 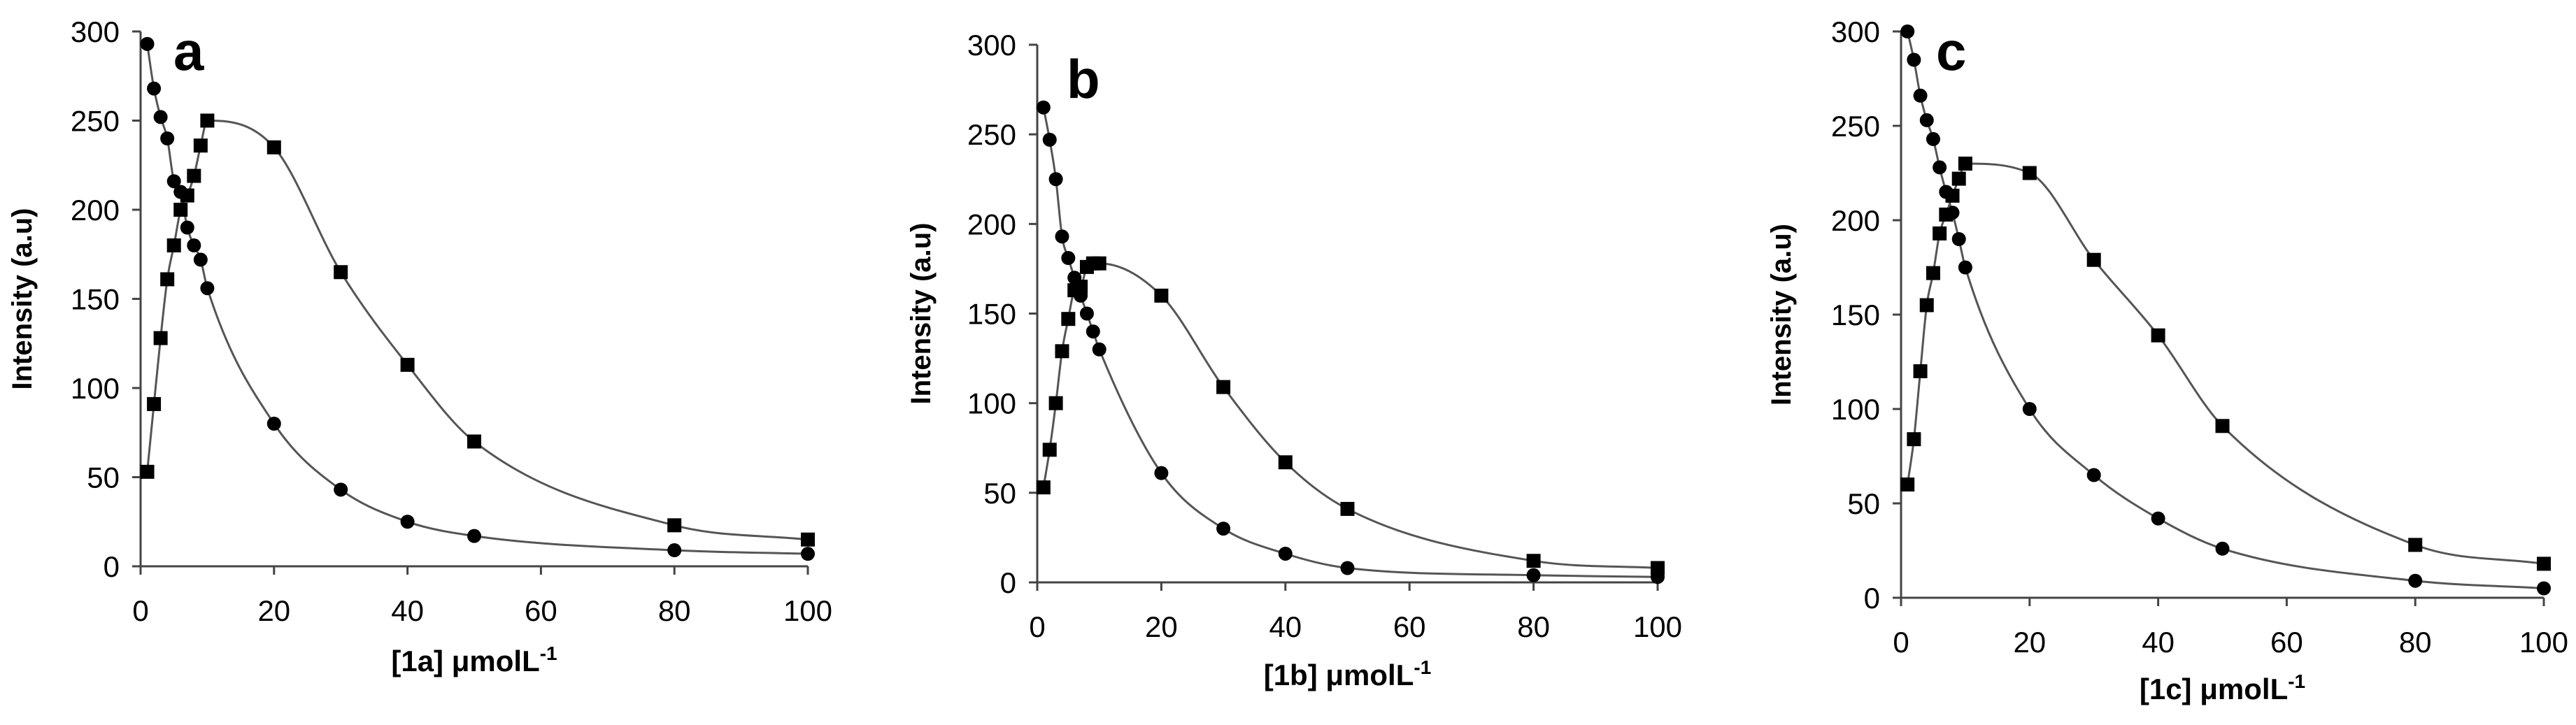 I want to click on y-tick-label: 0, so click(x=112, y=566).